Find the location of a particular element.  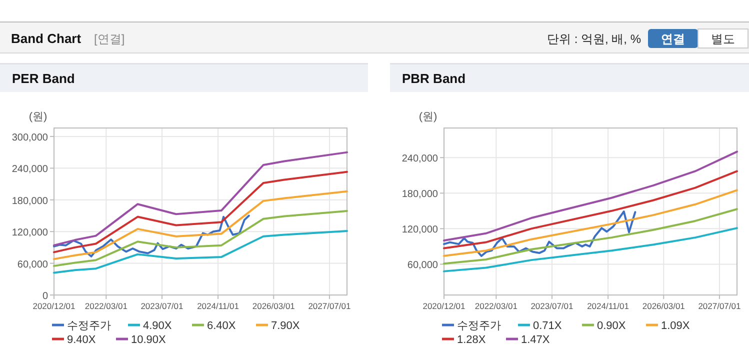

text: [연결] is located at coordinates (109, 39).